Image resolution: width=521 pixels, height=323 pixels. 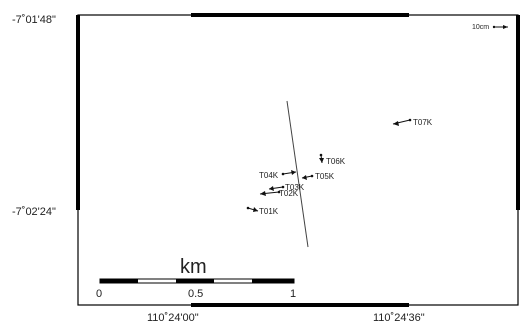 What do you see at coordinates (295, 187) in the screenshot?
I see `station-label: T03K` at bounding box center [295, 187].